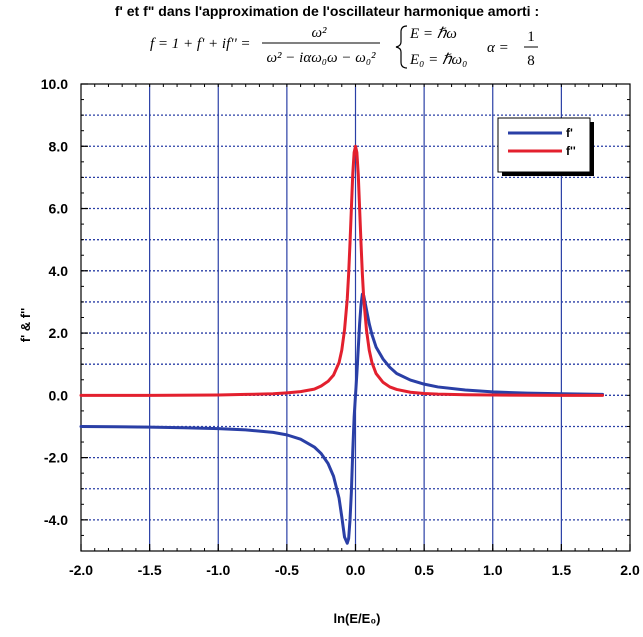  What do you see at coordinates (150, 570) in the screenshot?
I see `x-tick-label: -1.5` at bounding box center [150, 570].